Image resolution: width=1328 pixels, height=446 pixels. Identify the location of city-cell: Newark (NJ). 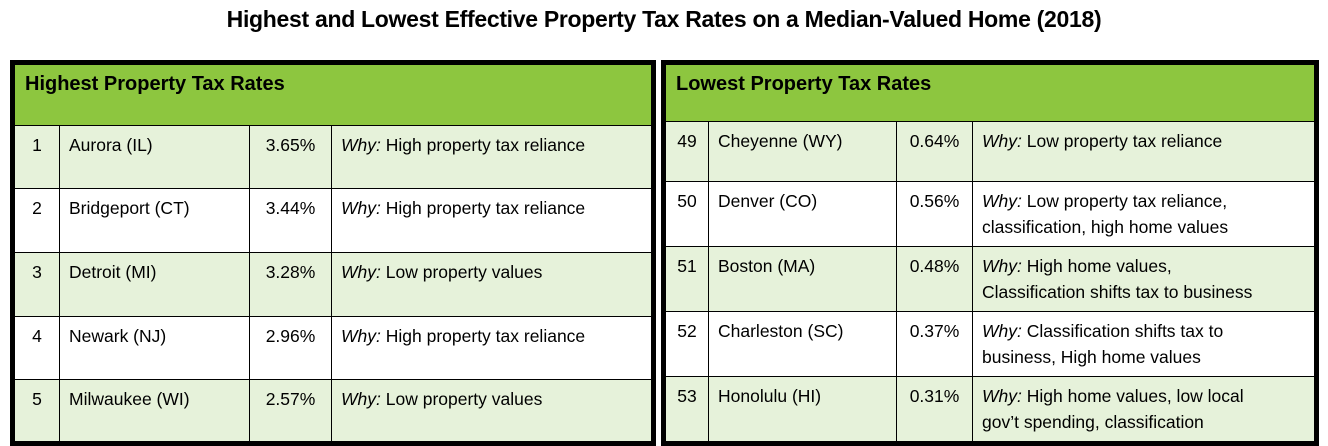
(154, 348).